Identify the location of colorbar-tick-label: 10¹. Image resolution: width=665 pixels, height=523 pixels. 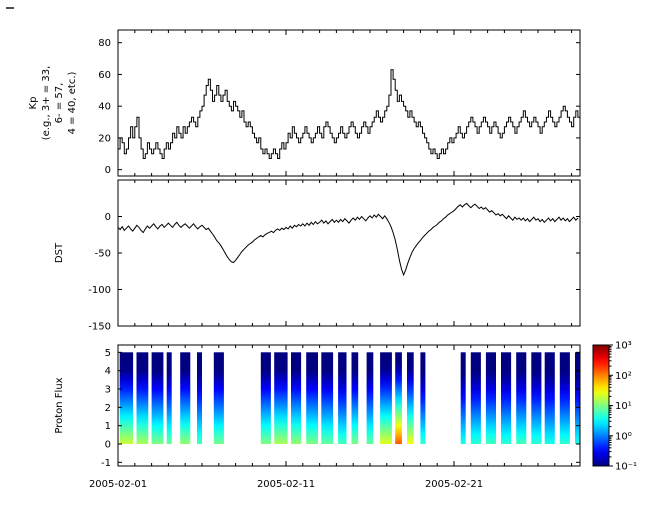
(623, 406).